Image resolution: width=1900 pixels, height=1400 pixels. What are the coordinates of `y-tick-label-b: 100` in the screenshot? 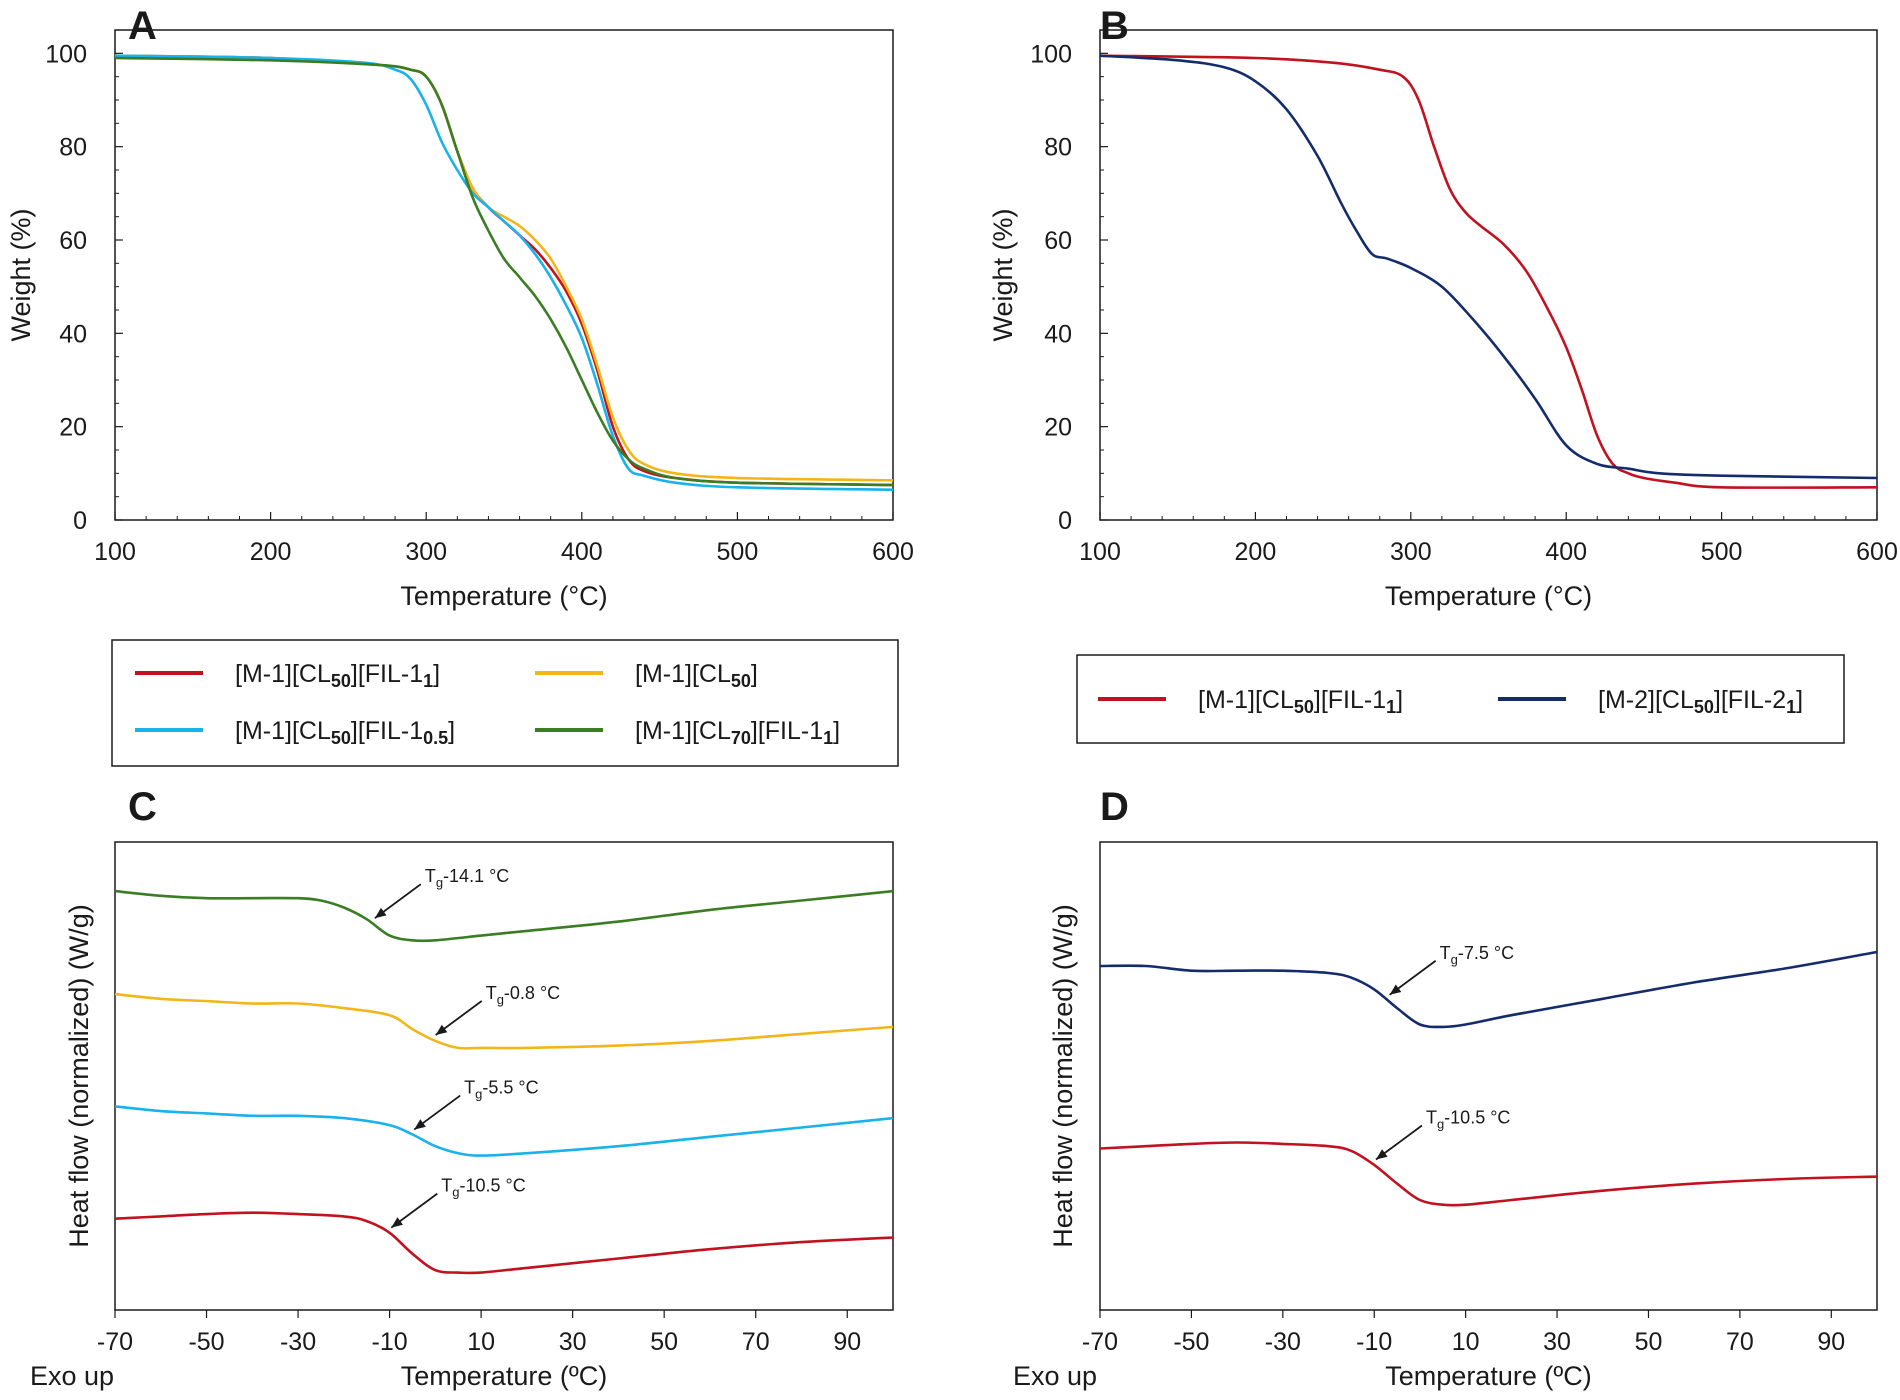 It's located at (1051, 54).